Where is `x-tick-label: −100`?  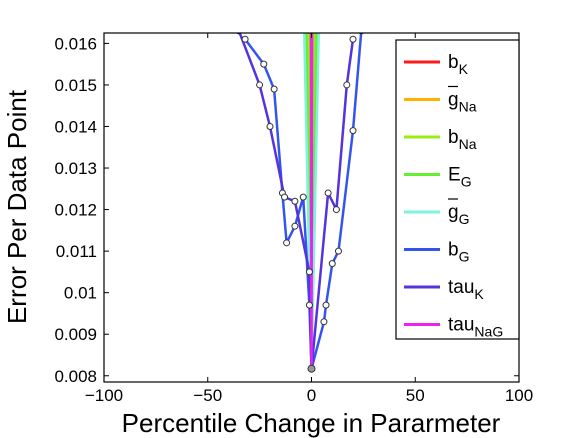 x-tick-label: −100 is located at coordinates (104, 395).